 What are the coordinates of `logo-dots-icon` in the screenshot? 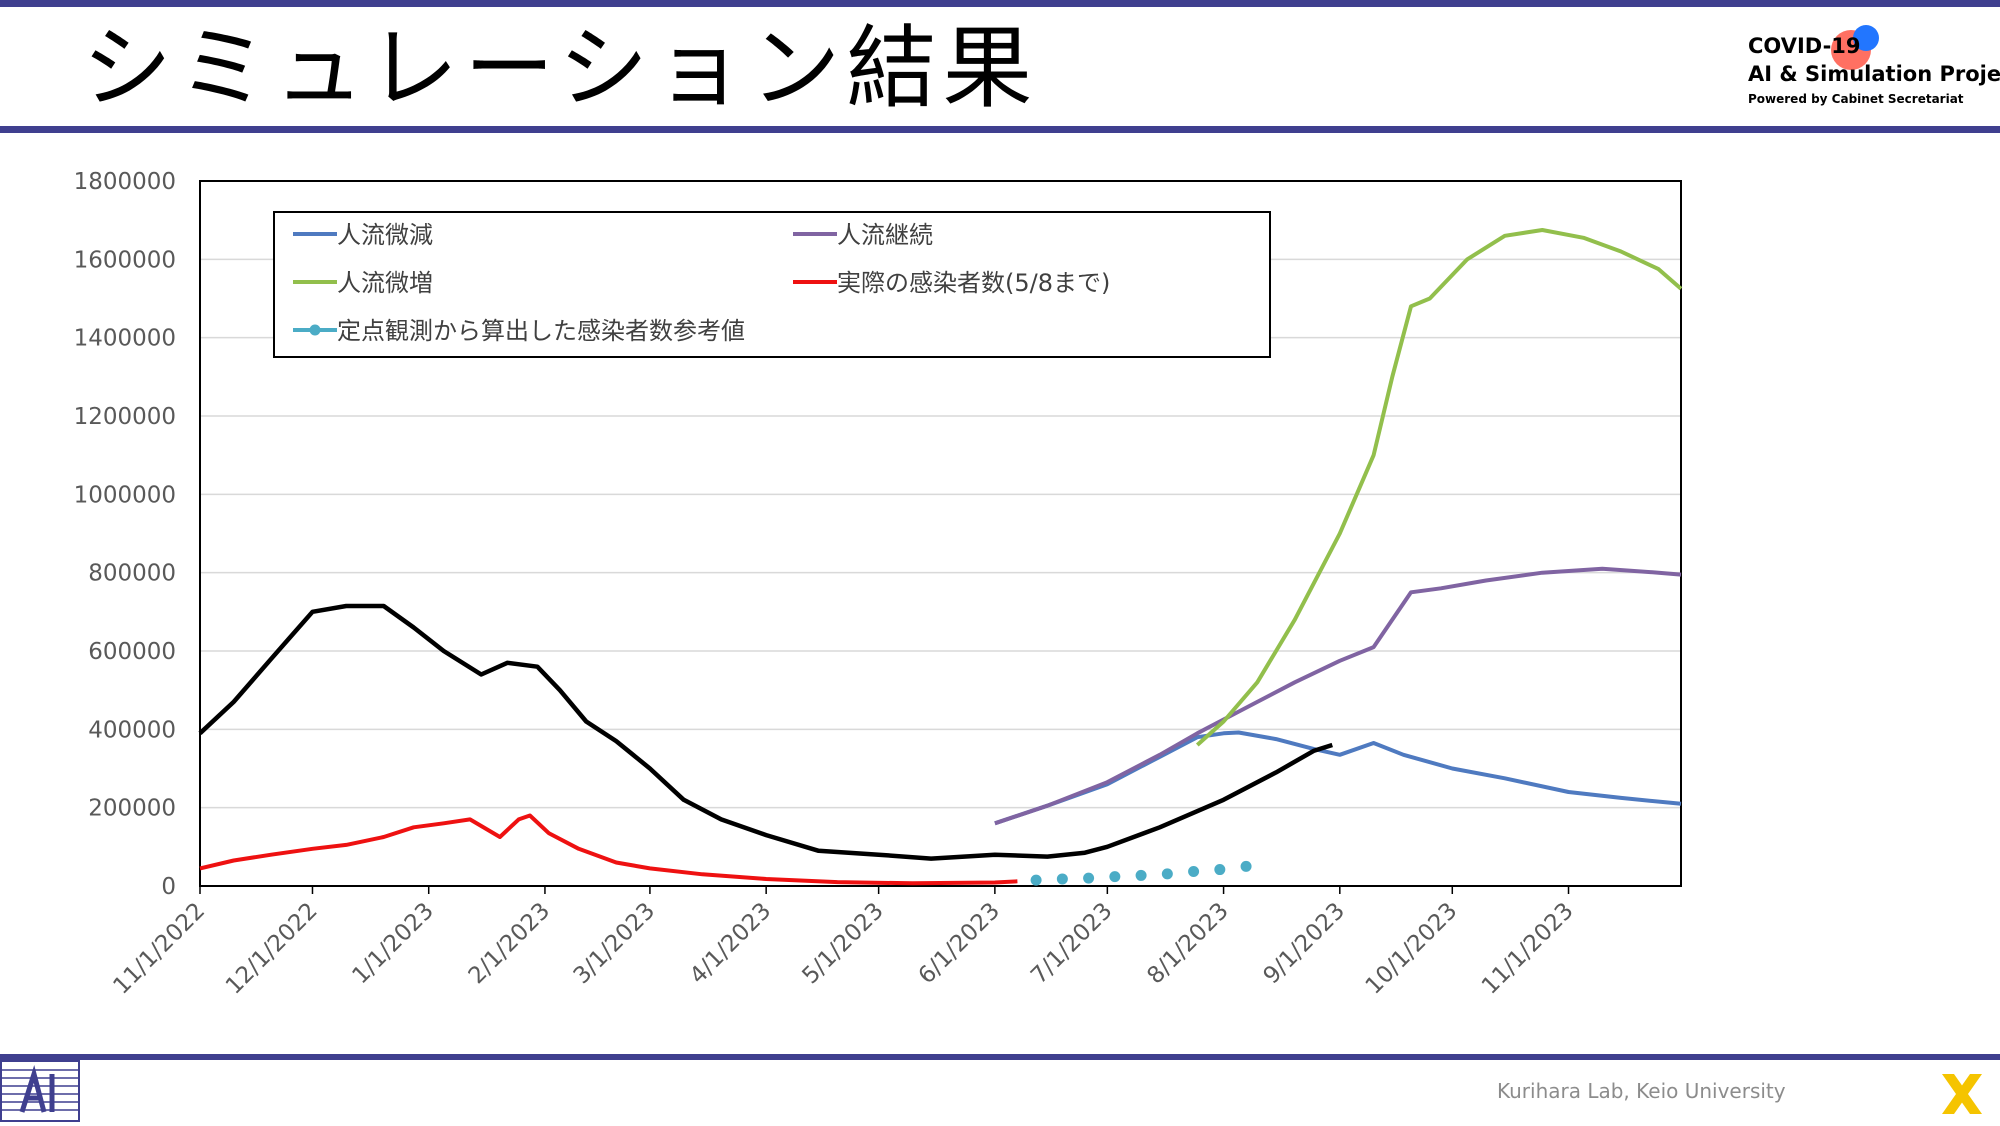 It's located at (1855, 47).